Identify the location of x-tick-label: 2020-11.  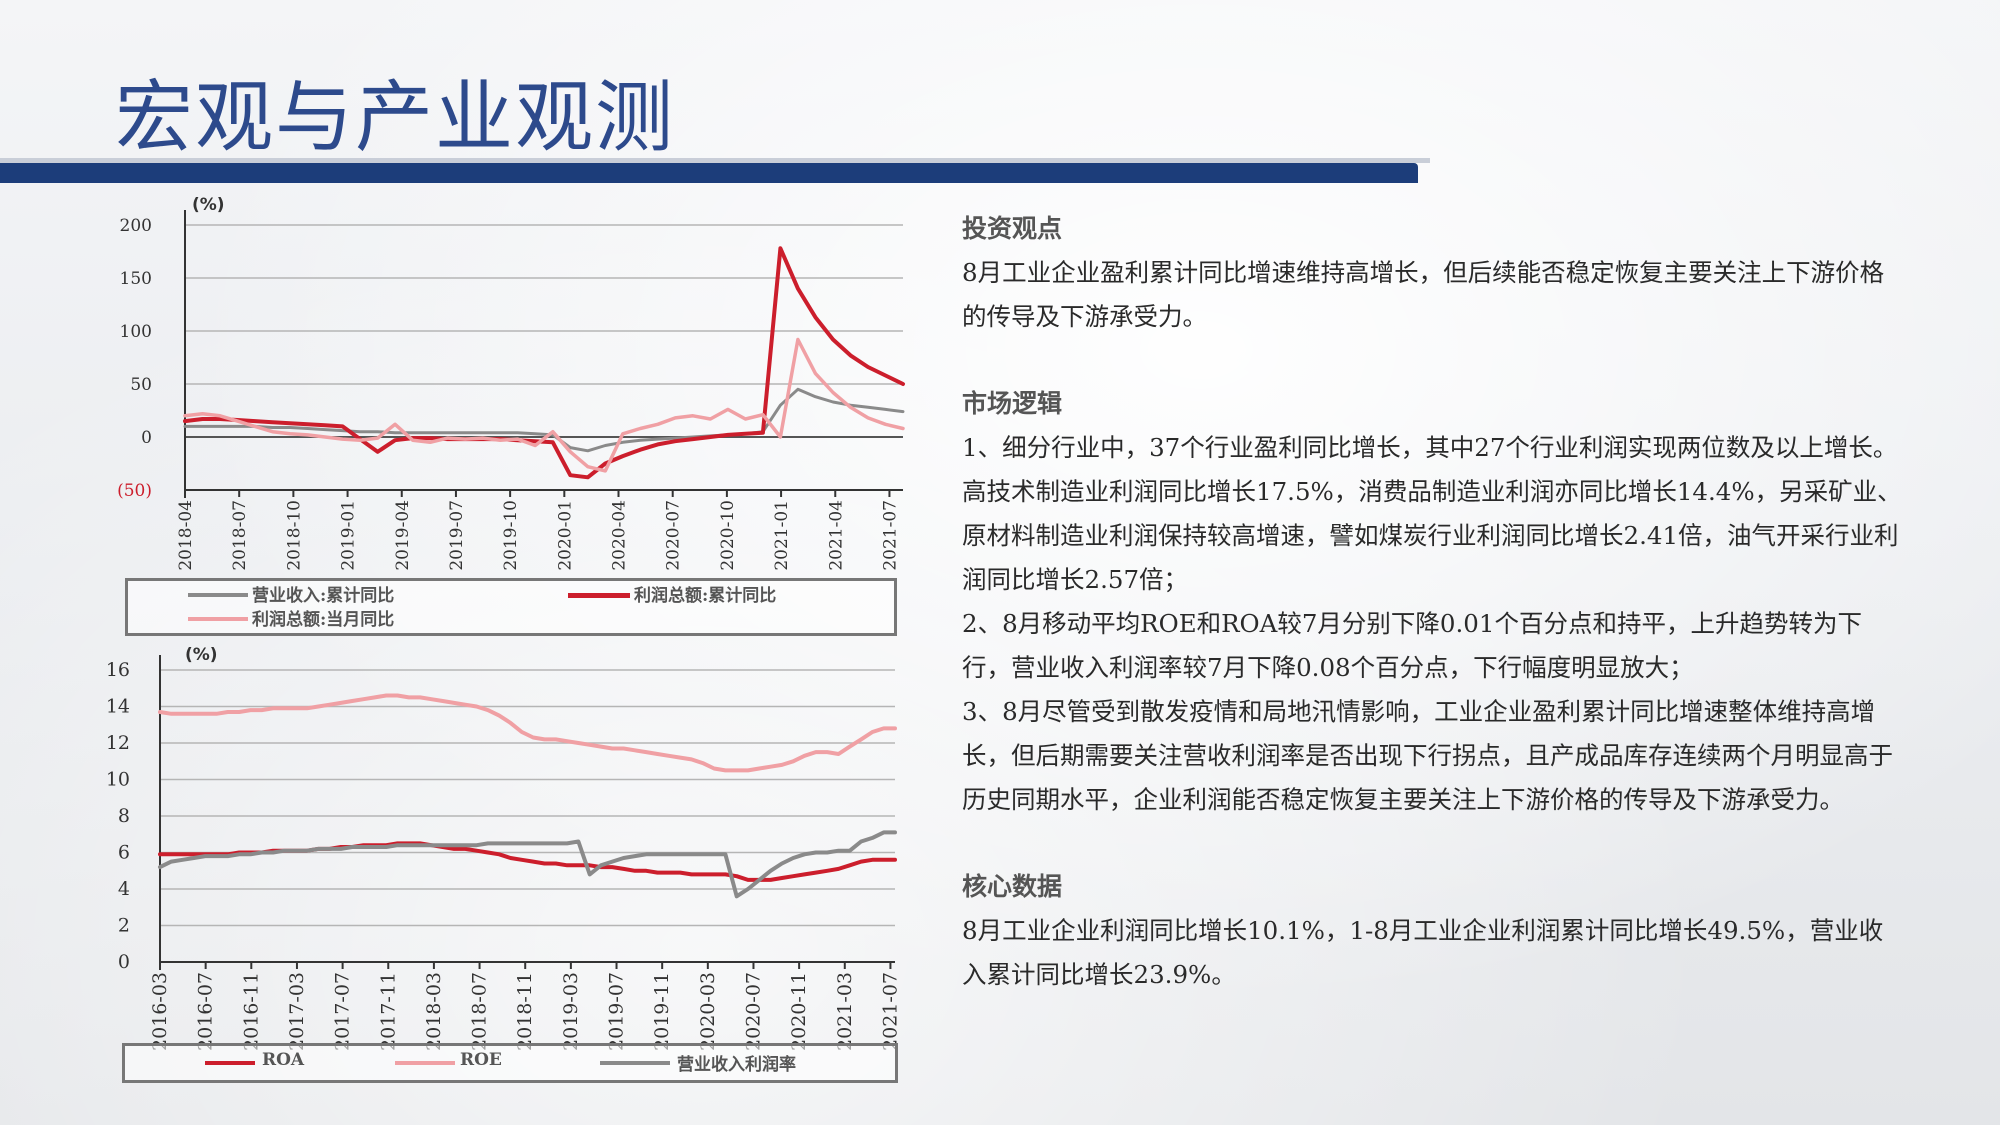
(799, 1011).